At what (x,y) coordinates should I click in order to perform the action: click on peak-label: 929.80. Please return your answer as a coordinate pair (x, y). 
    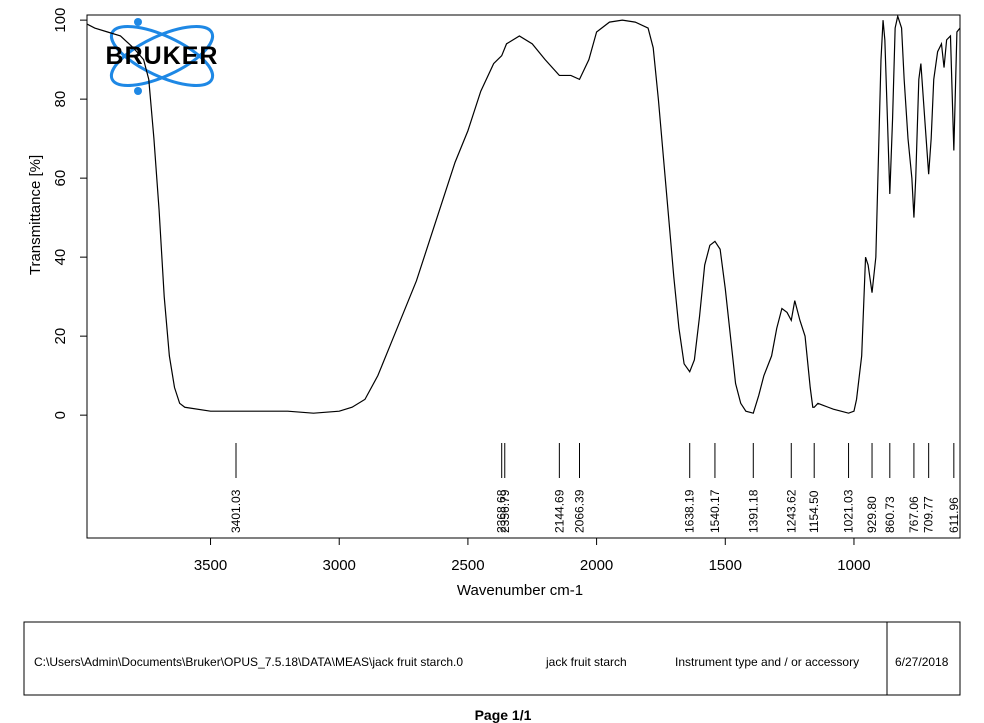
    Looking at the image, I should click on (872, 514).